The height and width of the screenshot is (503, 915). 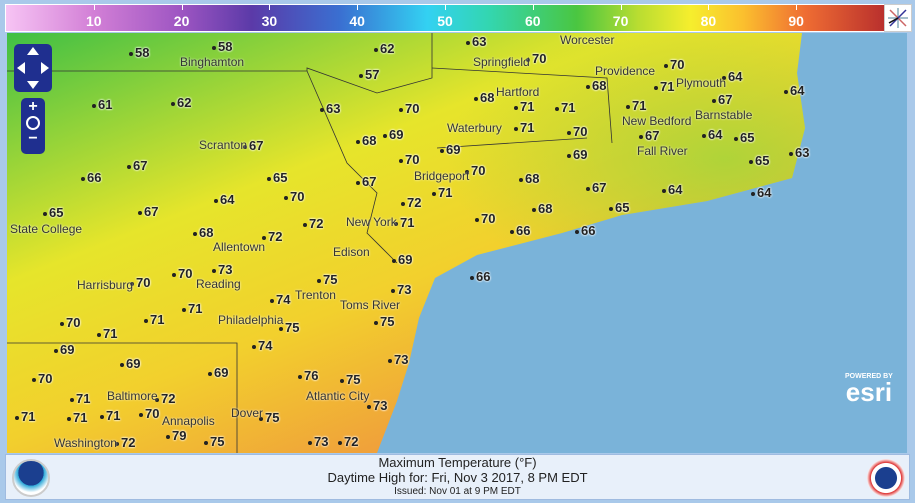 What do you see at coordinates (308, 375) in the screenshot?
I see `temperature-point: 76` at bounding box center [308, 375].